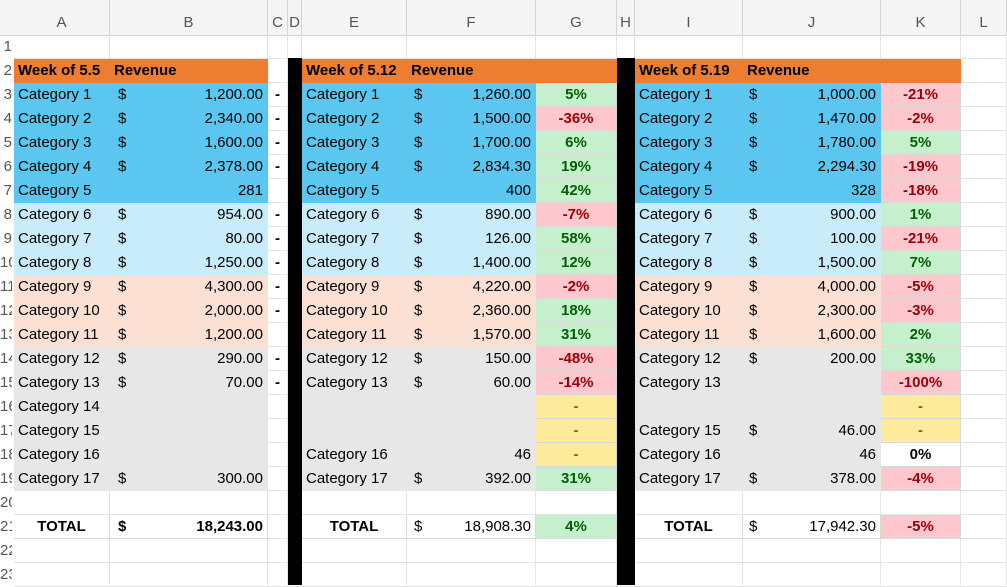  I want to click on column-header-l: L, so click(984, 17).